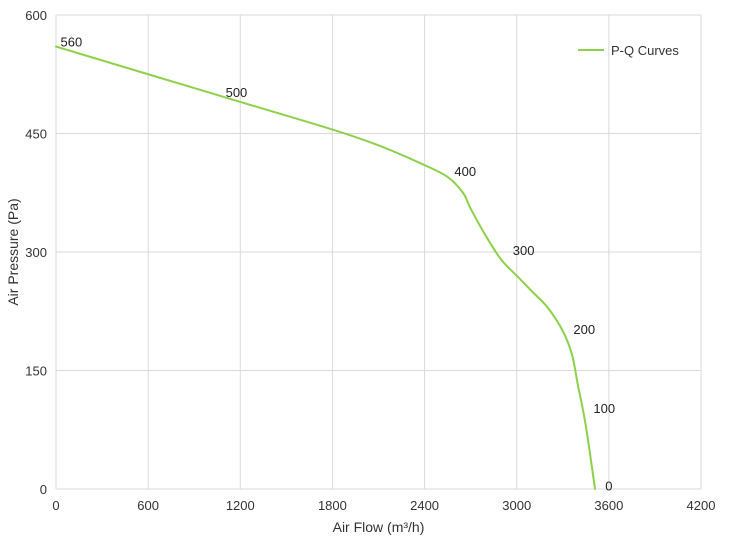 This screenshot has height=545, width=732. Describe the element at coordinates (55, 505) in the screenshot. I see `x-tick-label: 0` at that location.